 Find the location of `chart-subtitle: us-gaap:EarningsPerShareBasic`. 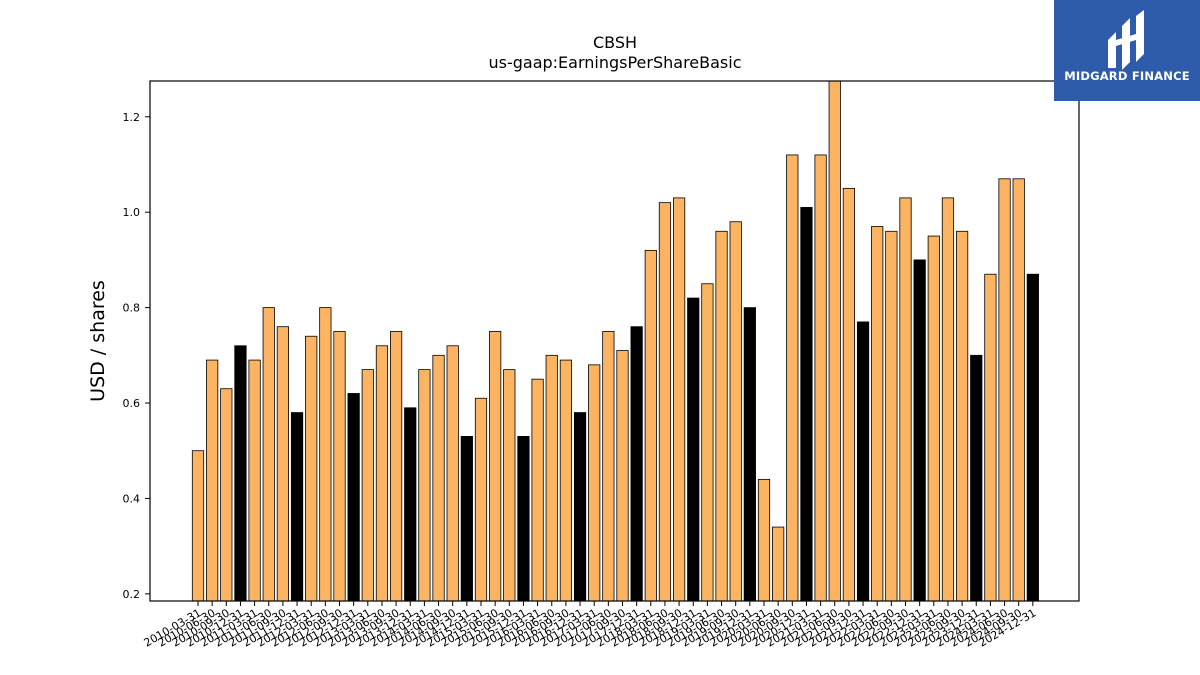

chart-subtitle: us-gaap:EarningsPerShareBasic is located at coordinates (614, 62).